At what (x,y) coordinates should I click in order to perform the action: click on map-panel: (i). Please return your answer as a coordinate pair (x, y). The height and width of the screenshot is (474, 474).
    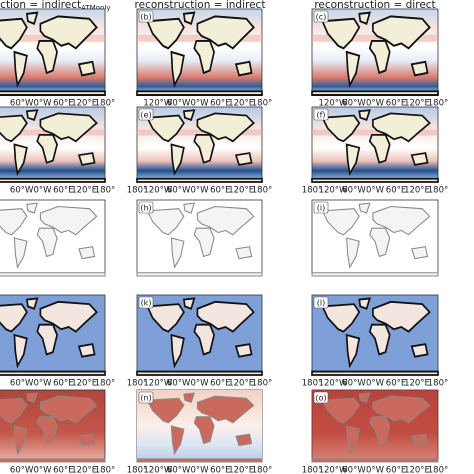
    Looking at the image, I should click on (375, 238).